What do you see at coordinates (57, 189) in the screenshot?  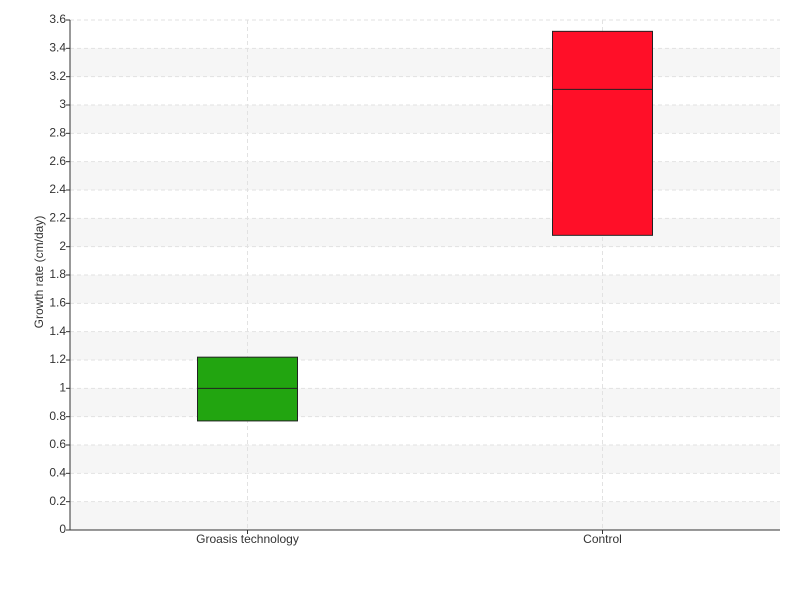 I see `y-tick-label: 2.4` at bounding box center [57, 189].